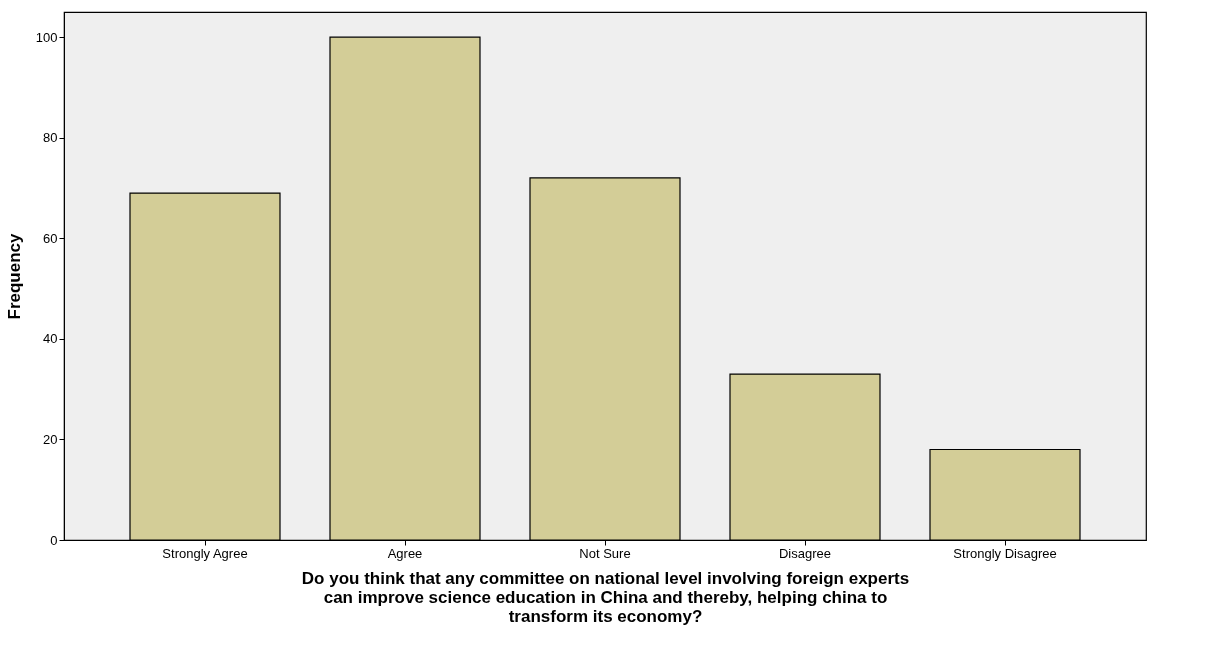 This screenshot has height=655, width=1225. Describe the element at coordinates (54, 540) in the screenshot. I see `y-tick-label: 0` at that location.